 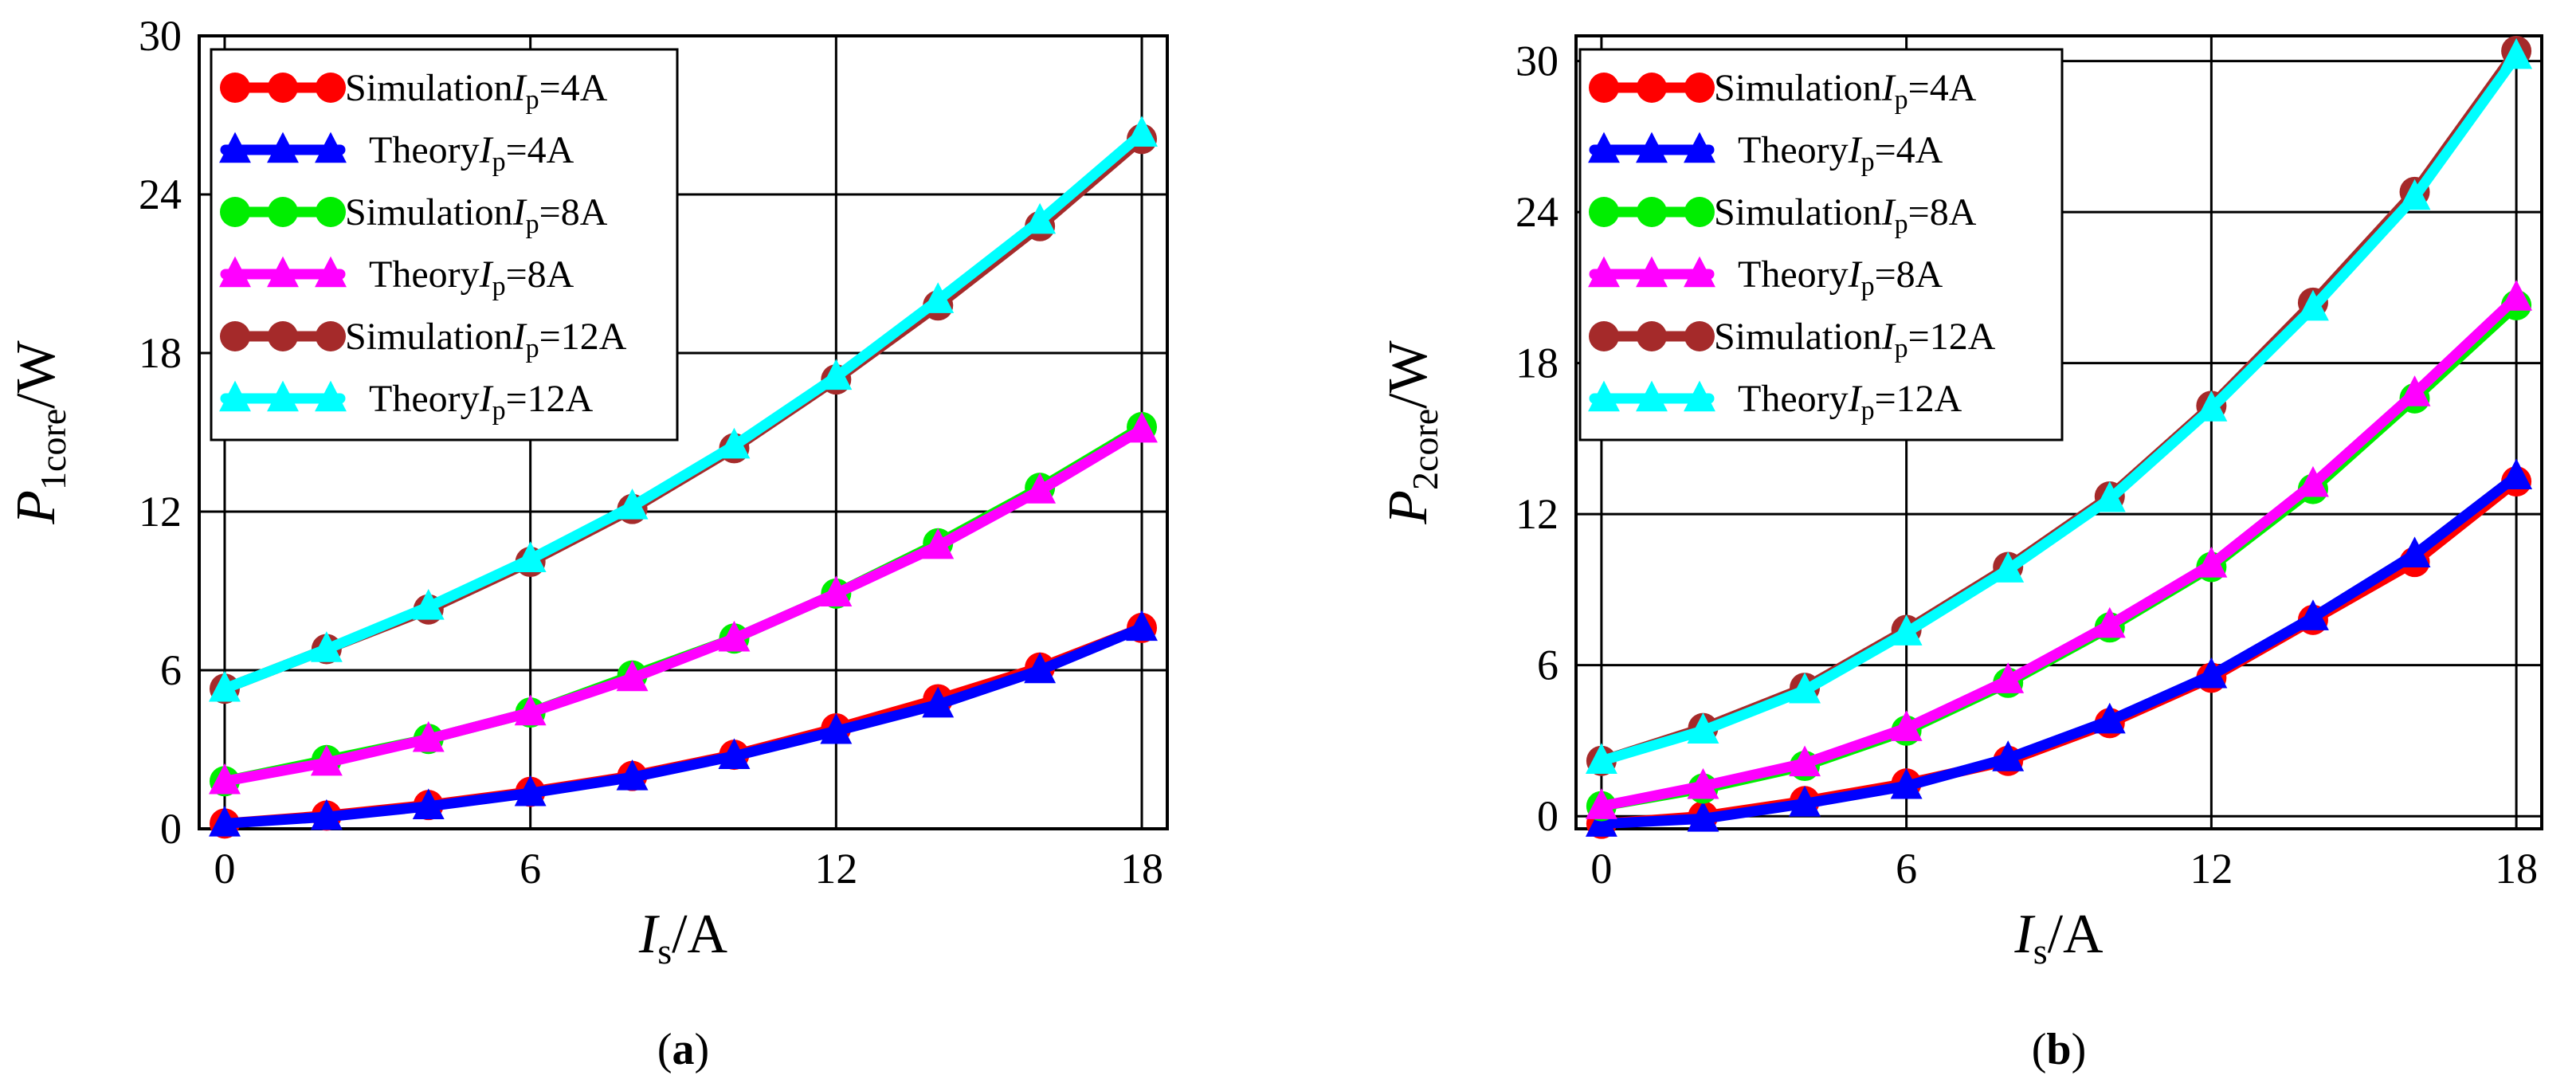 What do you see at coordinates (160, 36) in the screenshot?
I see `y-tick-label: 30` at bounding box center [160, 36].